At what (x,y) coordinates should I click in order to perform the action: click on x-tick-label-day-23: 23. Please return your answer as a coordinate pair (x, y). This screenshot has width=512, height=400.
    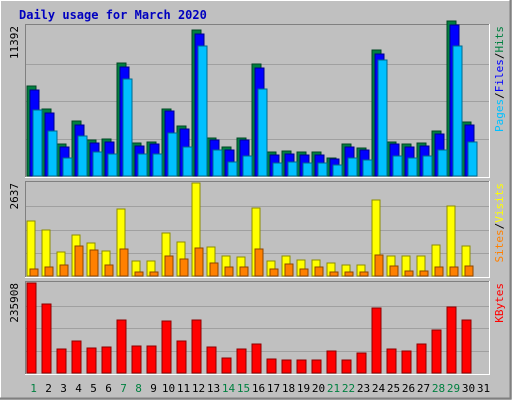
    Looking at the image, I should click on (363, 388).